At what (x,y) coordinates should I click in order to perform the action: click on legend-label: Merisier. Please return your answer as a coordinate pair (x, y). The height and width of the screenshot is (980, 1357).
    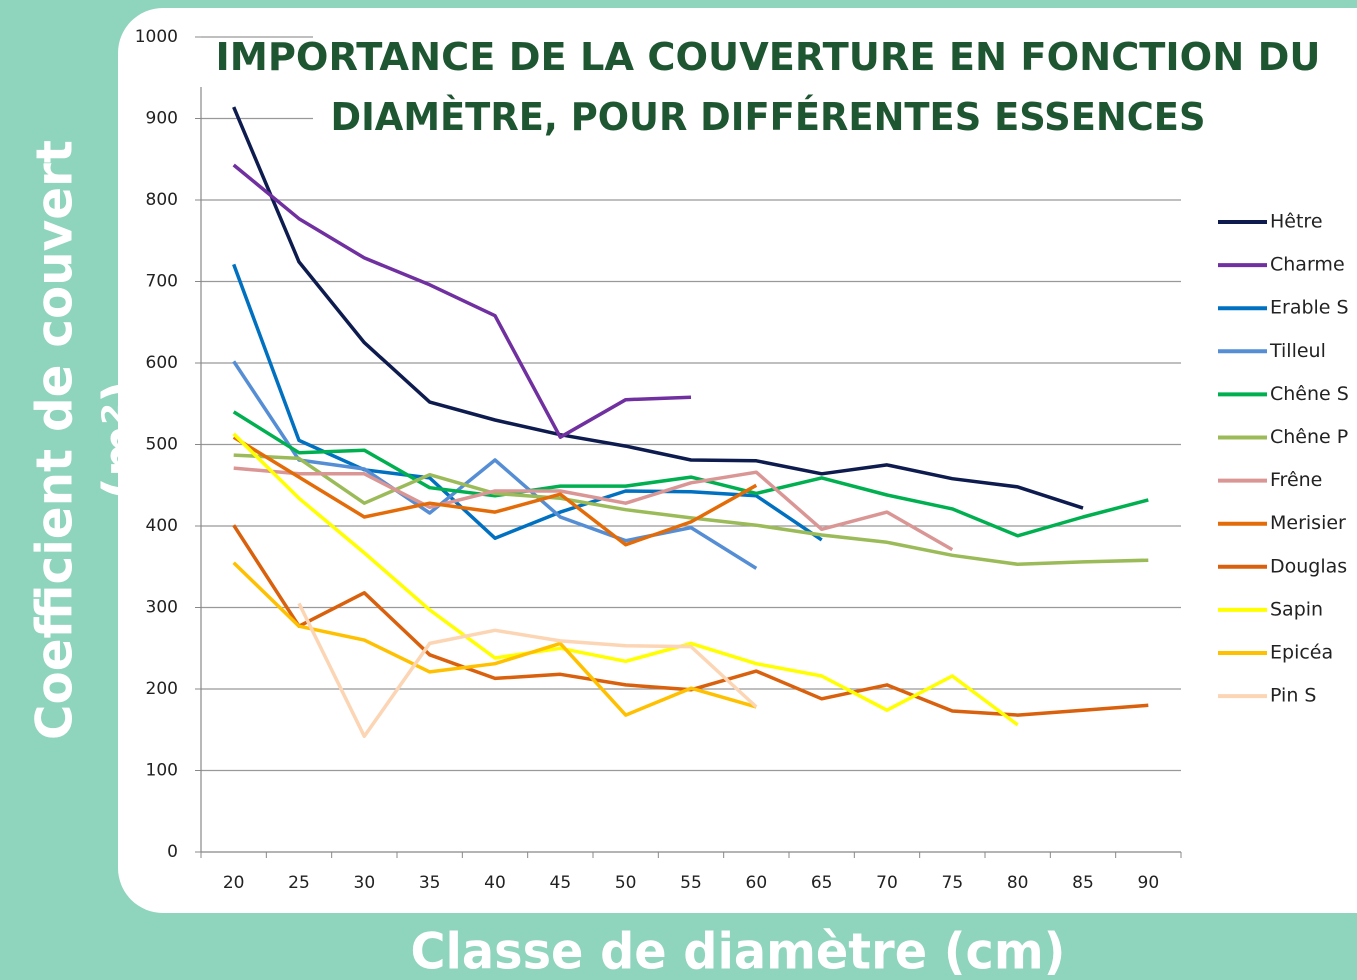
    Looking at the image, I should click on (1308, 523).